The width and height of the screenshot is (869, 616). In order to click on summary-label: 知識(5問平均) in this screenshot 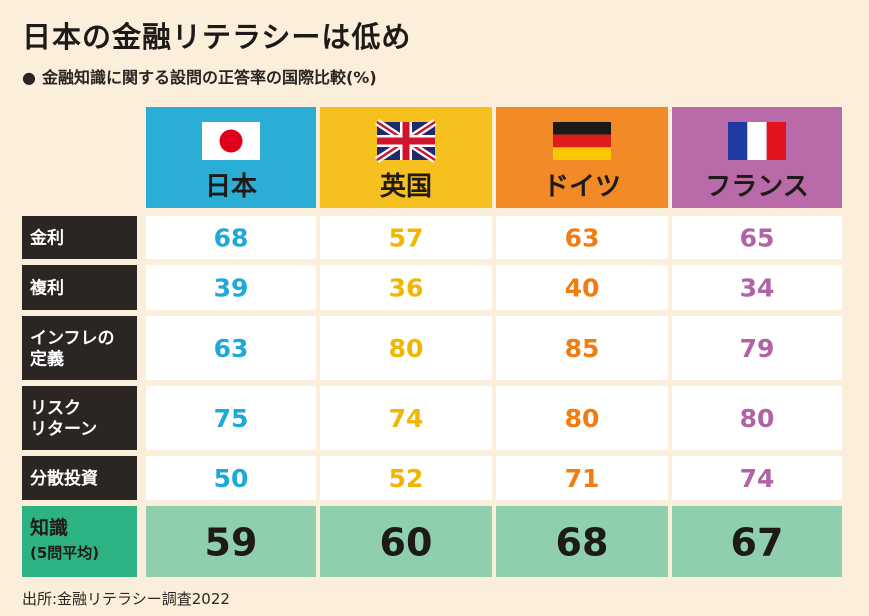, I will do `click(64, 539)`.